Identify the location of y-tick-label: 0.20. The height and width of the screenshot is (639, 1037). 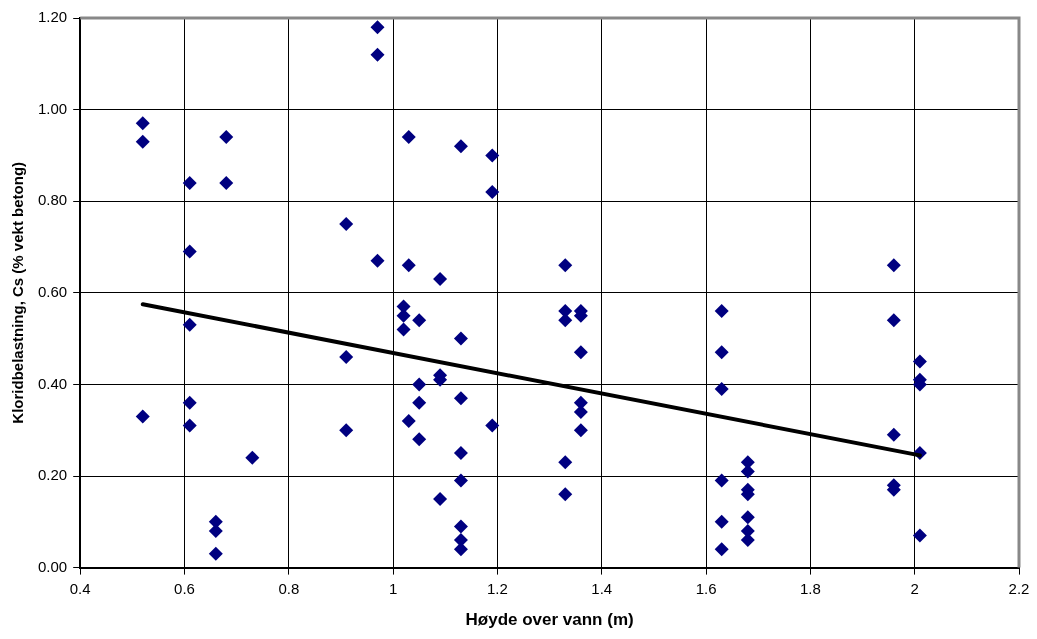
(52, 475).